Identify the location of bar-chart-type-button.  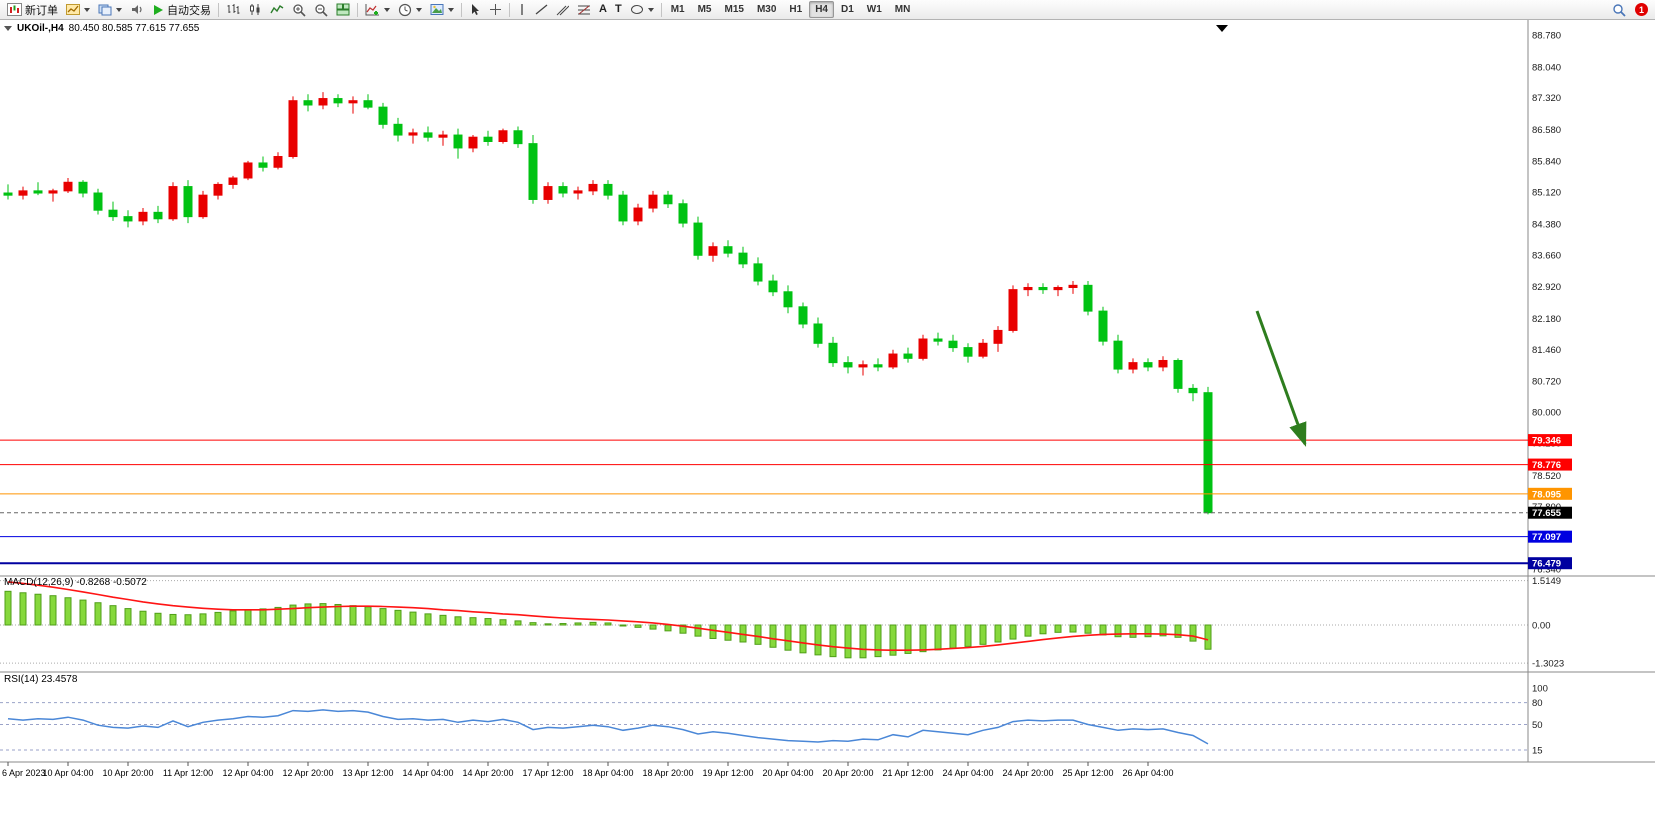
(233, 10).